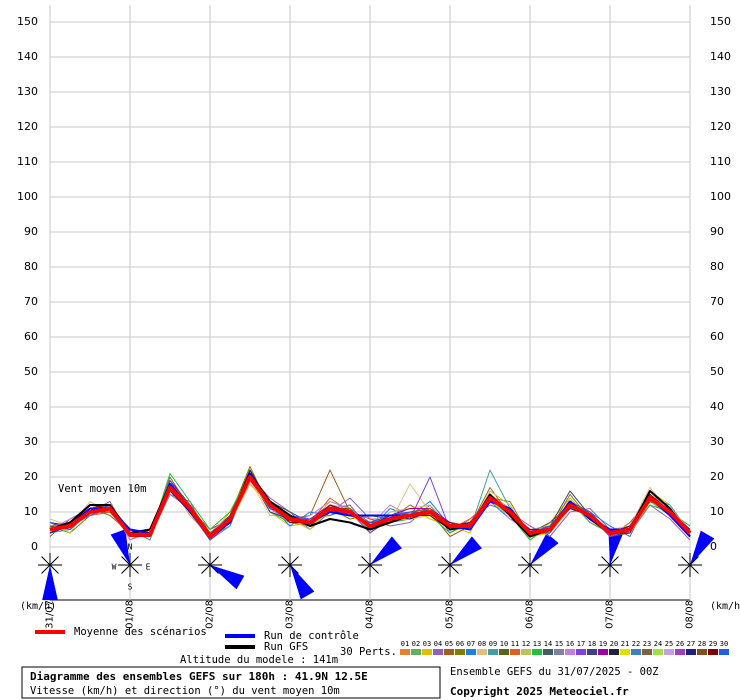  What do you see at coordinates (614, 644) in the screenshot?
I see `legend-label: 20` at bounding box center [614, 644].